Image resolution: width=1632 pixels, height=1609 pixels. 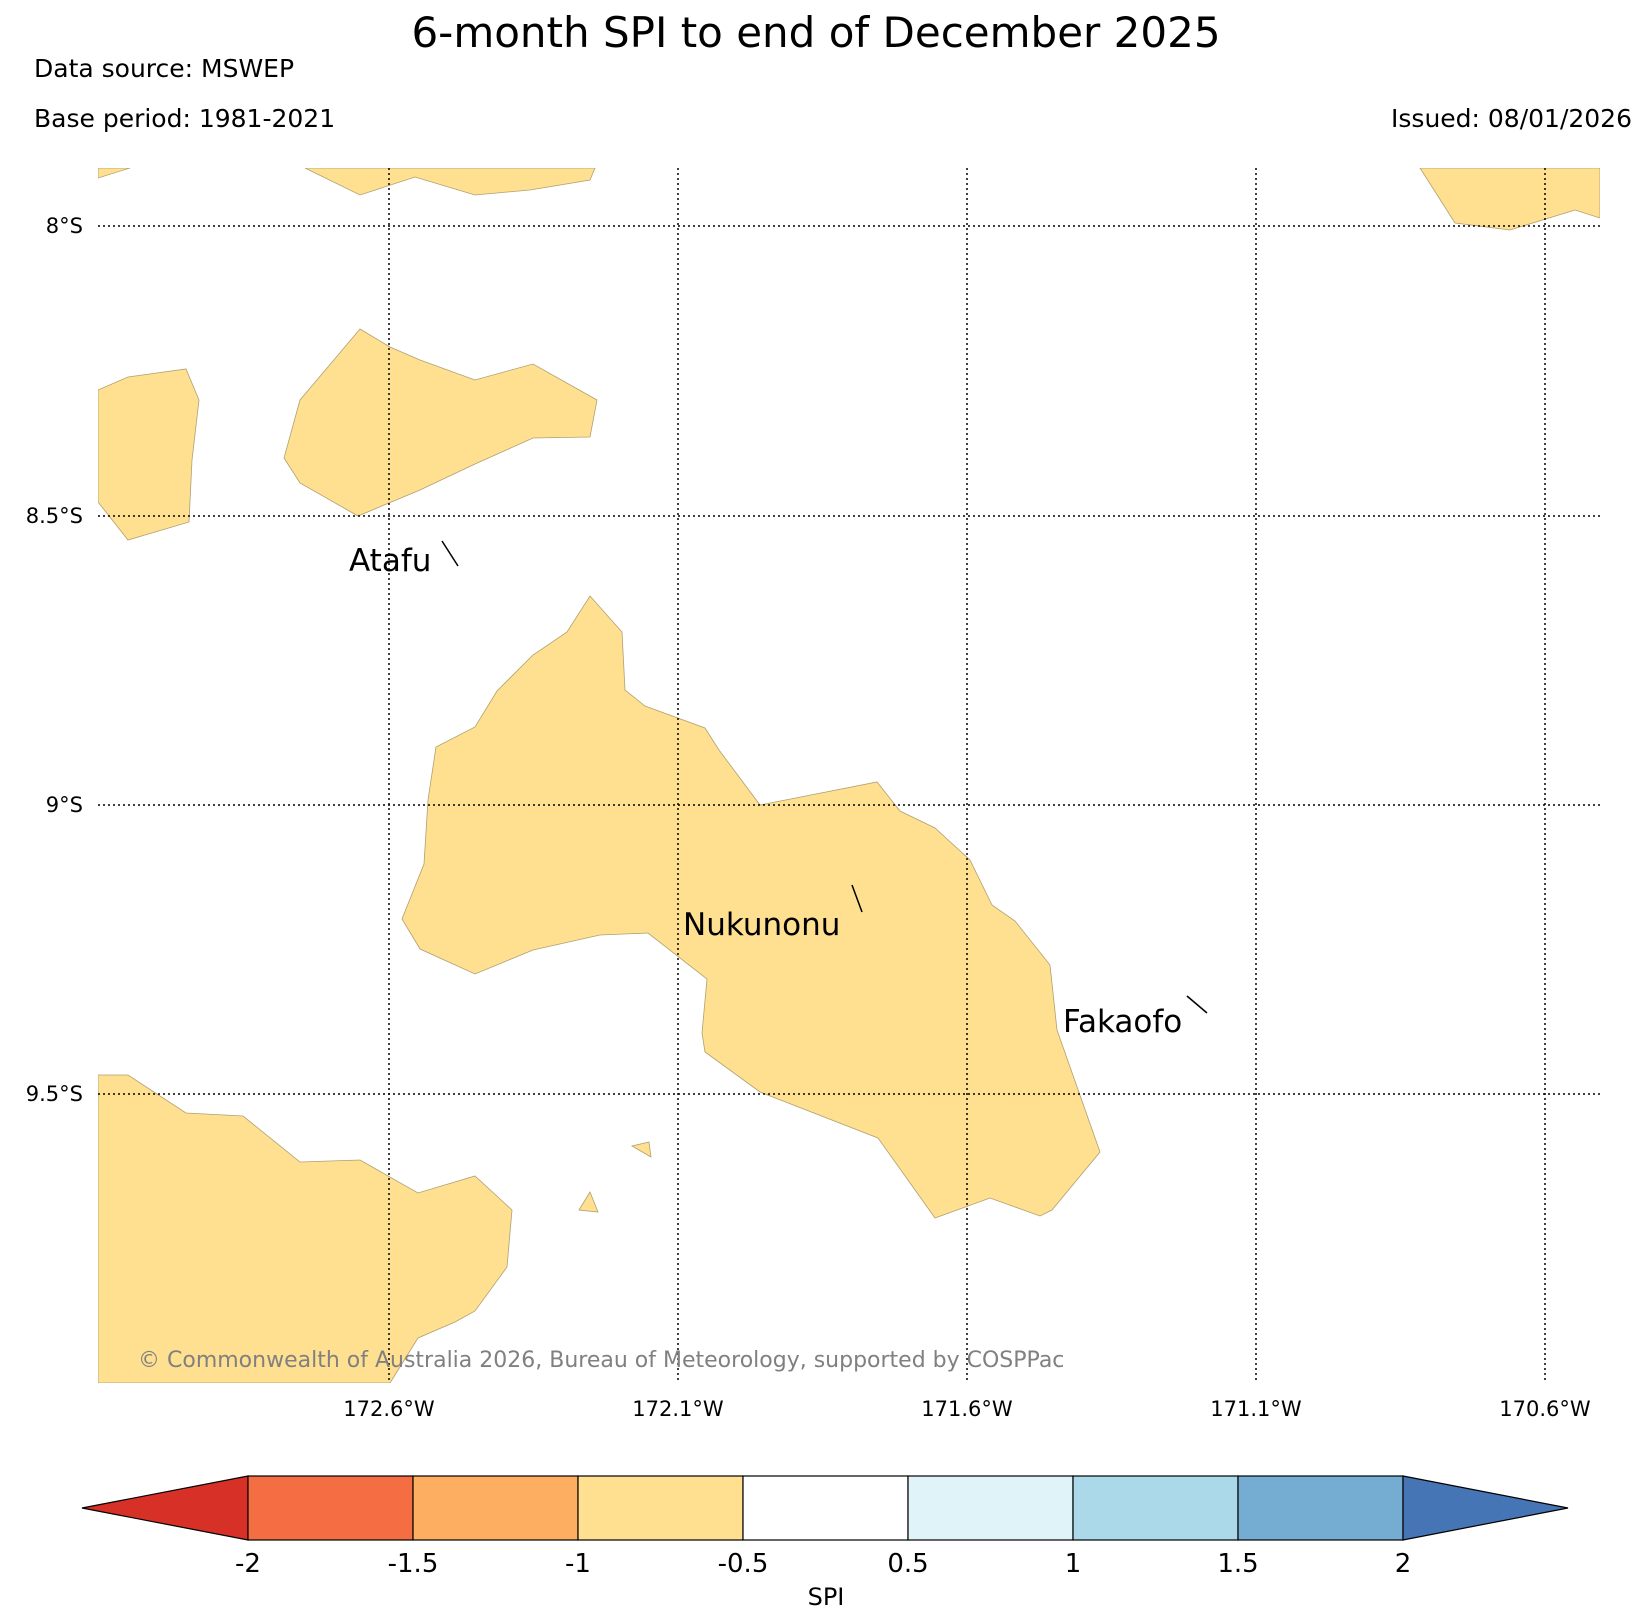 I want to click on colorbar-extend-high, so click(x=1485, y=1508).